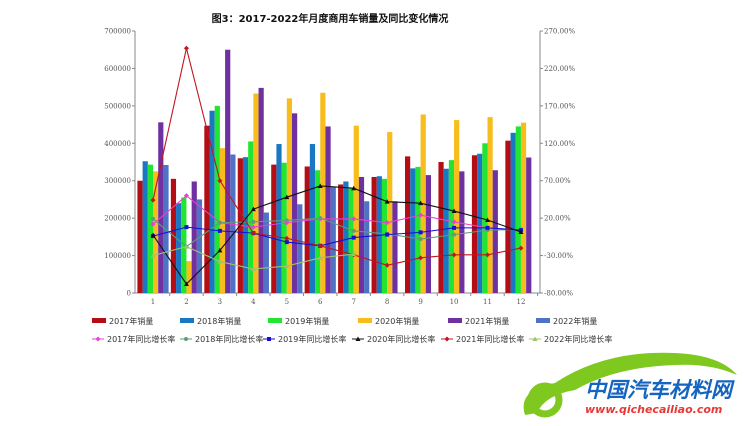 This screenshot has height=426, width=744. What do you see at coordinates (320, 302) in the screenshot?
I see `x-tick-label: 6` at bounding box center [320, 302].